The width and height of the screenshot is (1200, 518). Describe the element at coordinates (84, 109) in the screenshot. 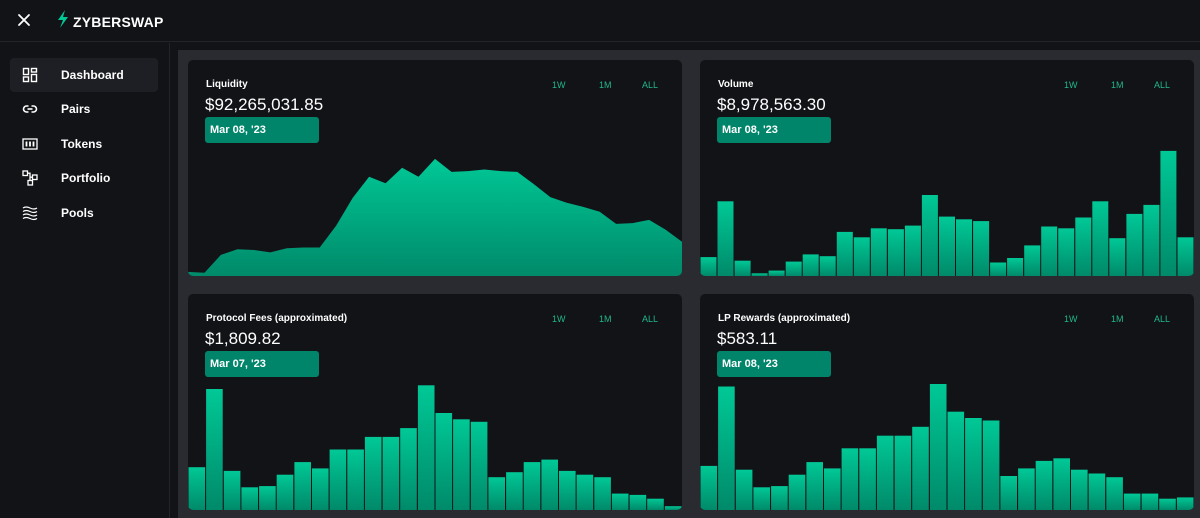

I see `sidebar-item-pairs: Pairs` at that location.